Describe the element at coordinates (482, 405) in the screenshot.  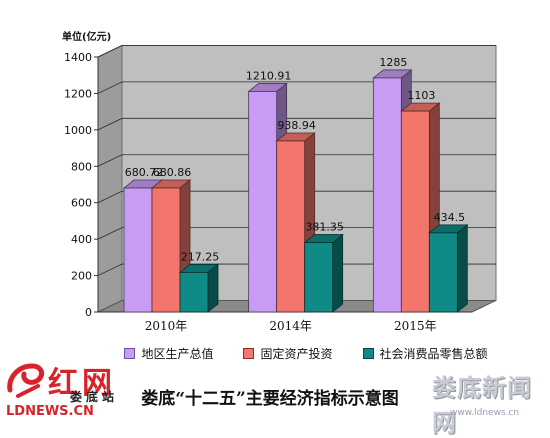
I see `ldnews-brand-text: 娄底新闻网` at that location.